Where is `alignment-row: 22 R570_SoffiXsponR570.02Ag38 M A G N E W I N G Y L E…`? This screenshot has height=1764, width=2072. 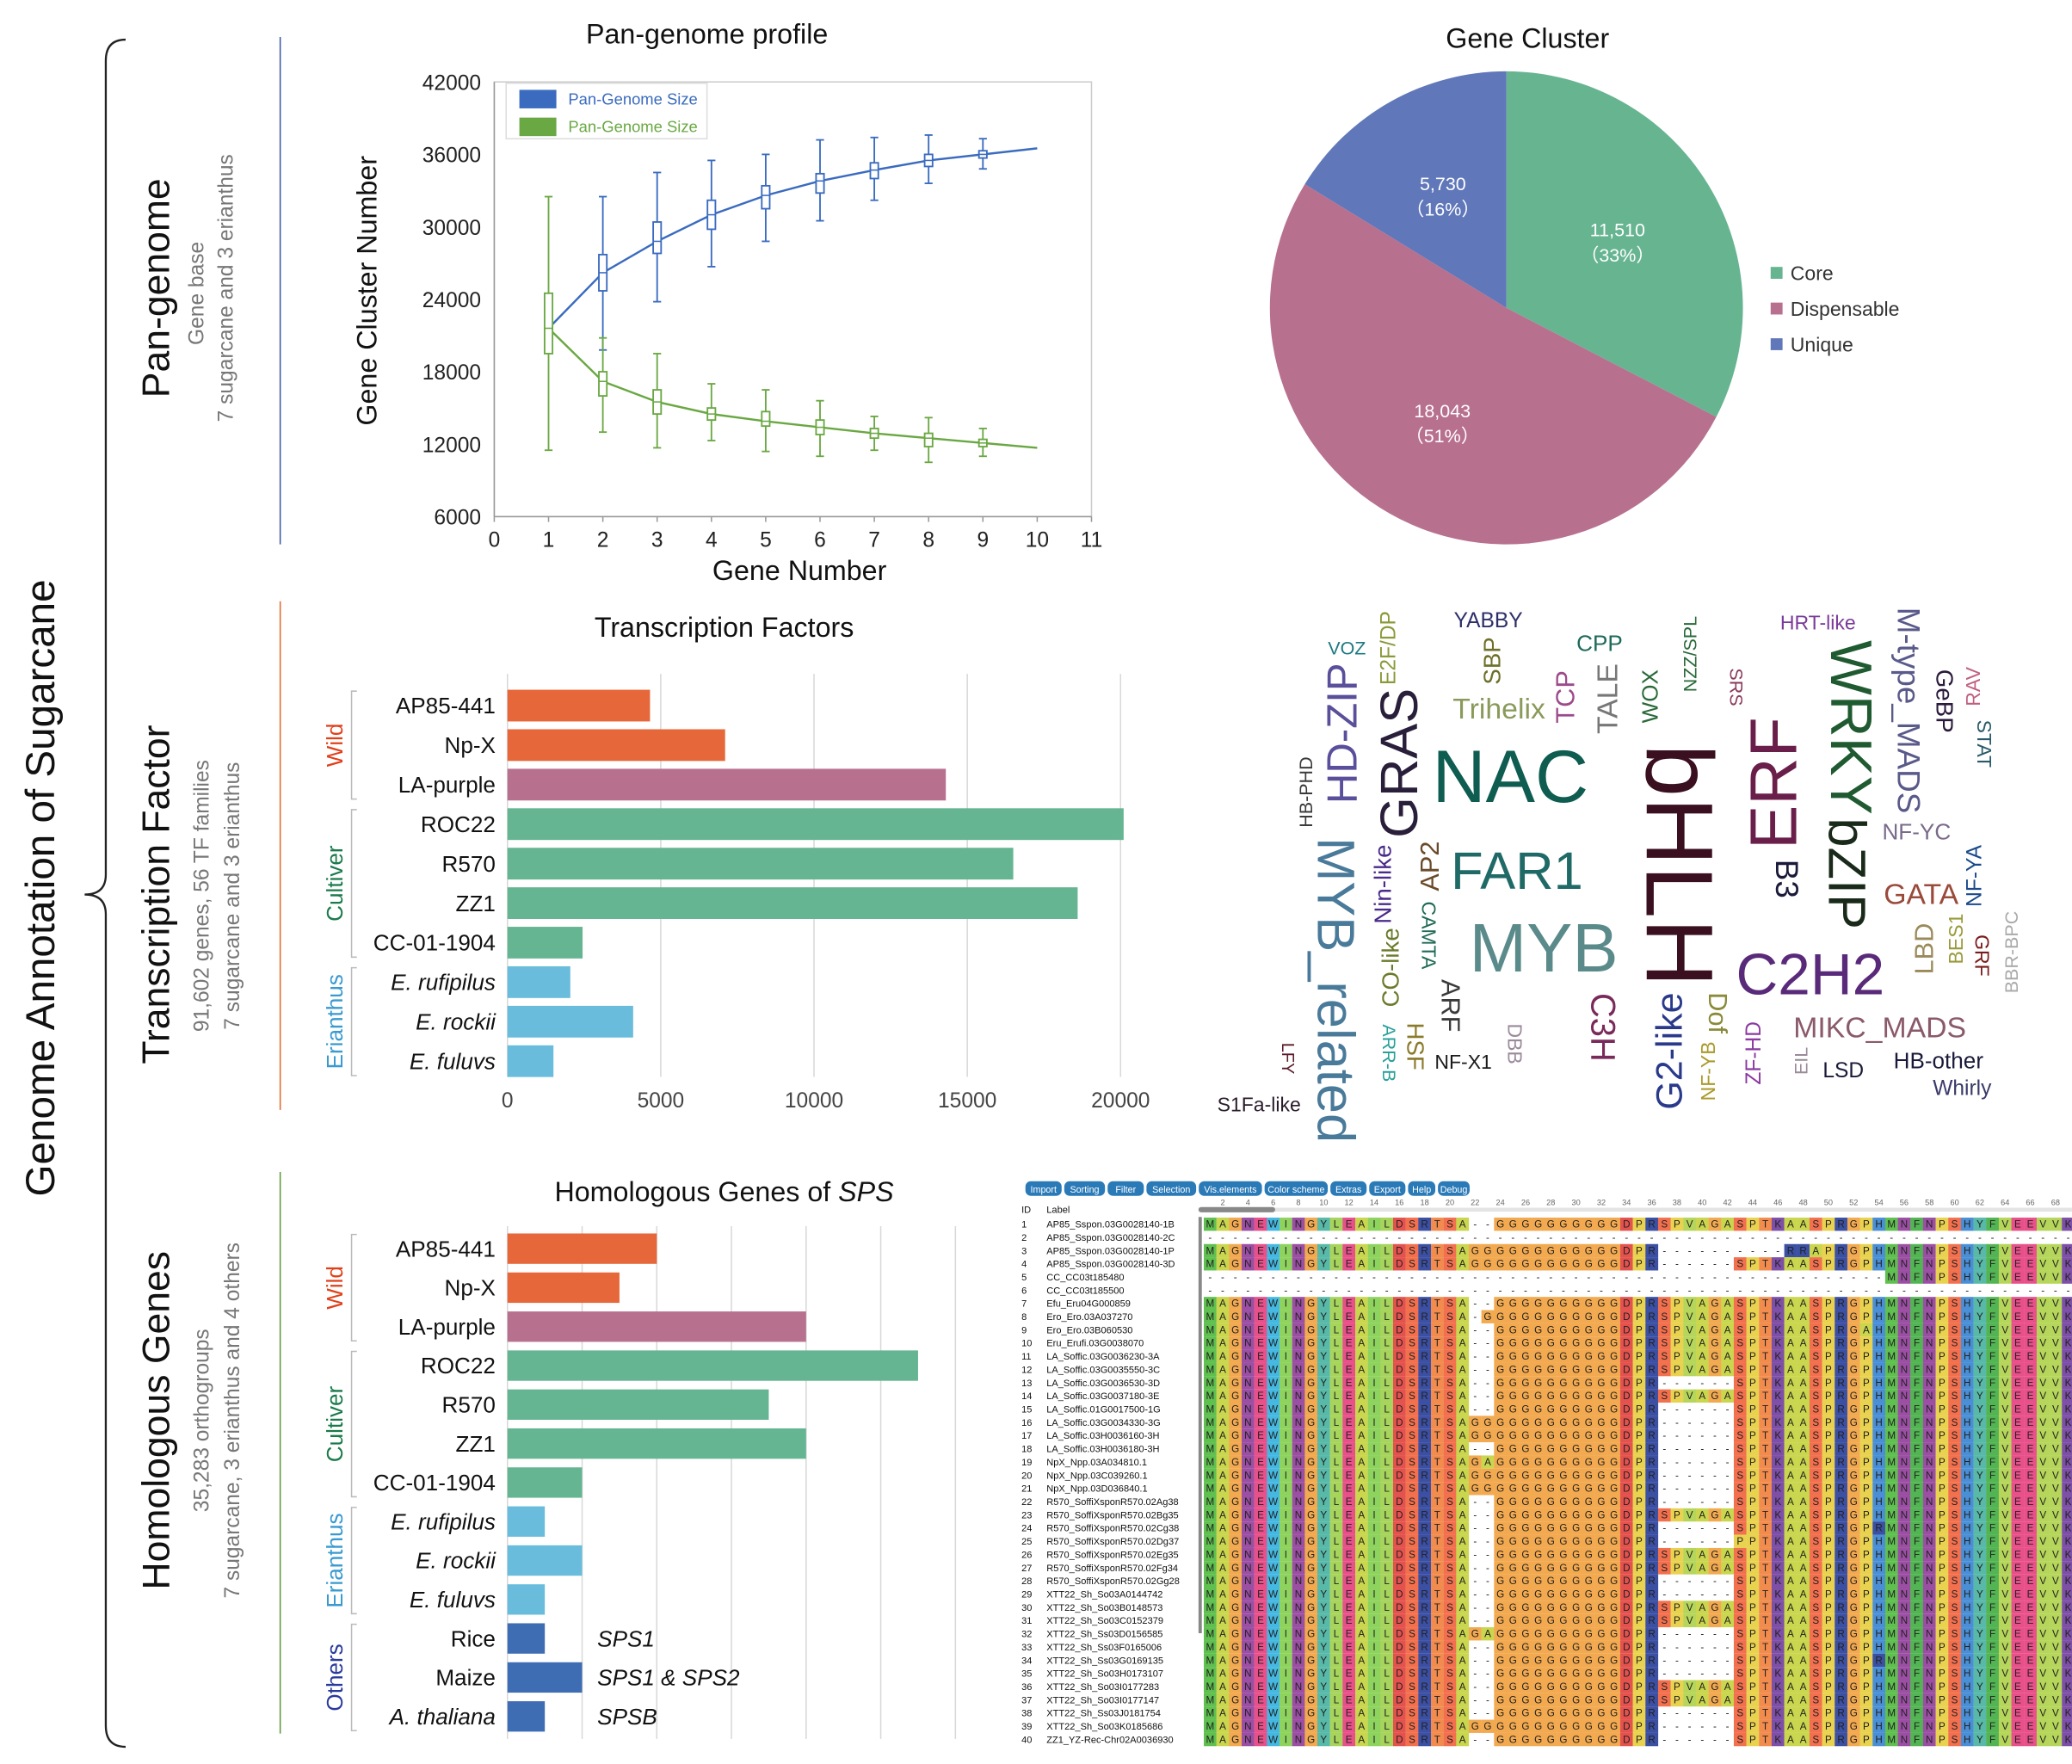
alignment-row: 22 R570_SoffiXsponR570.02Ag38 M A G N E W I N G Y L E… is located at coordinates (1546, 1501).